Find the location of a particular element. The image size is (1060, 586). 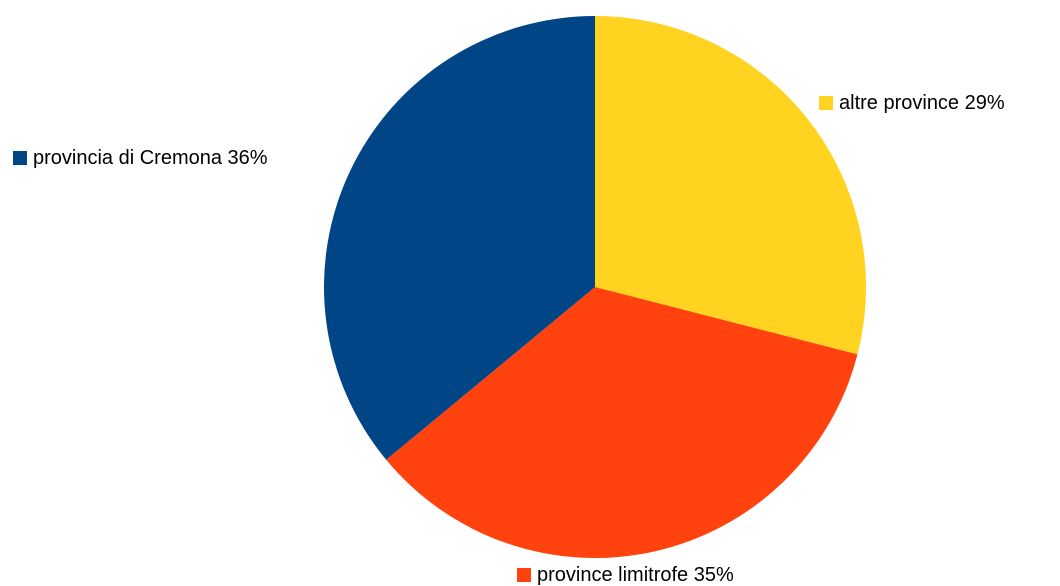

slice-label-provincia-di-cremona: provincia di Cremona 36% is located at coordinates (140, 158).